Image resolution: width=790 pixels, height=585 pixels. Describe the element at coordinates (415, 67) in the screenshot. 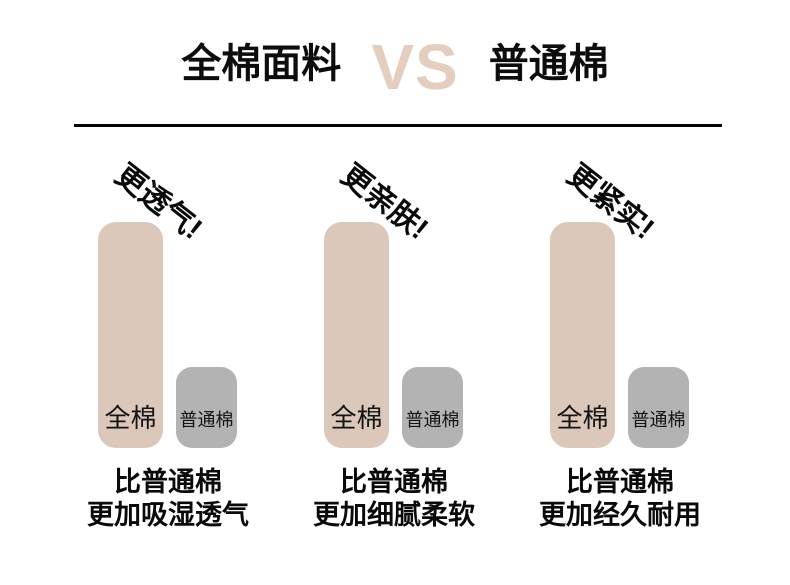

I see `vs-badge: VS` at that location.